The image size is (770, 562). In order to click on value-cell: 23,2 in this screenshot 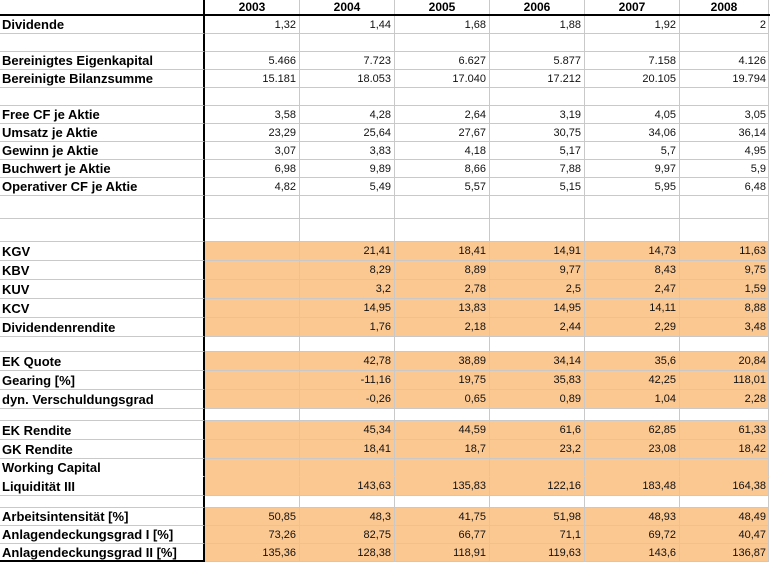, I will do `click(537, 449)`.